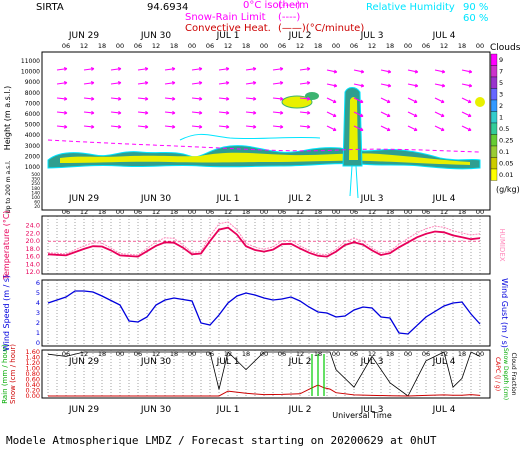 The height and width of the screenshot is (450, 528). Describe the element at coordinates (38, 313) in the screenshot. I see `wind-tick-label: 3` at that location.